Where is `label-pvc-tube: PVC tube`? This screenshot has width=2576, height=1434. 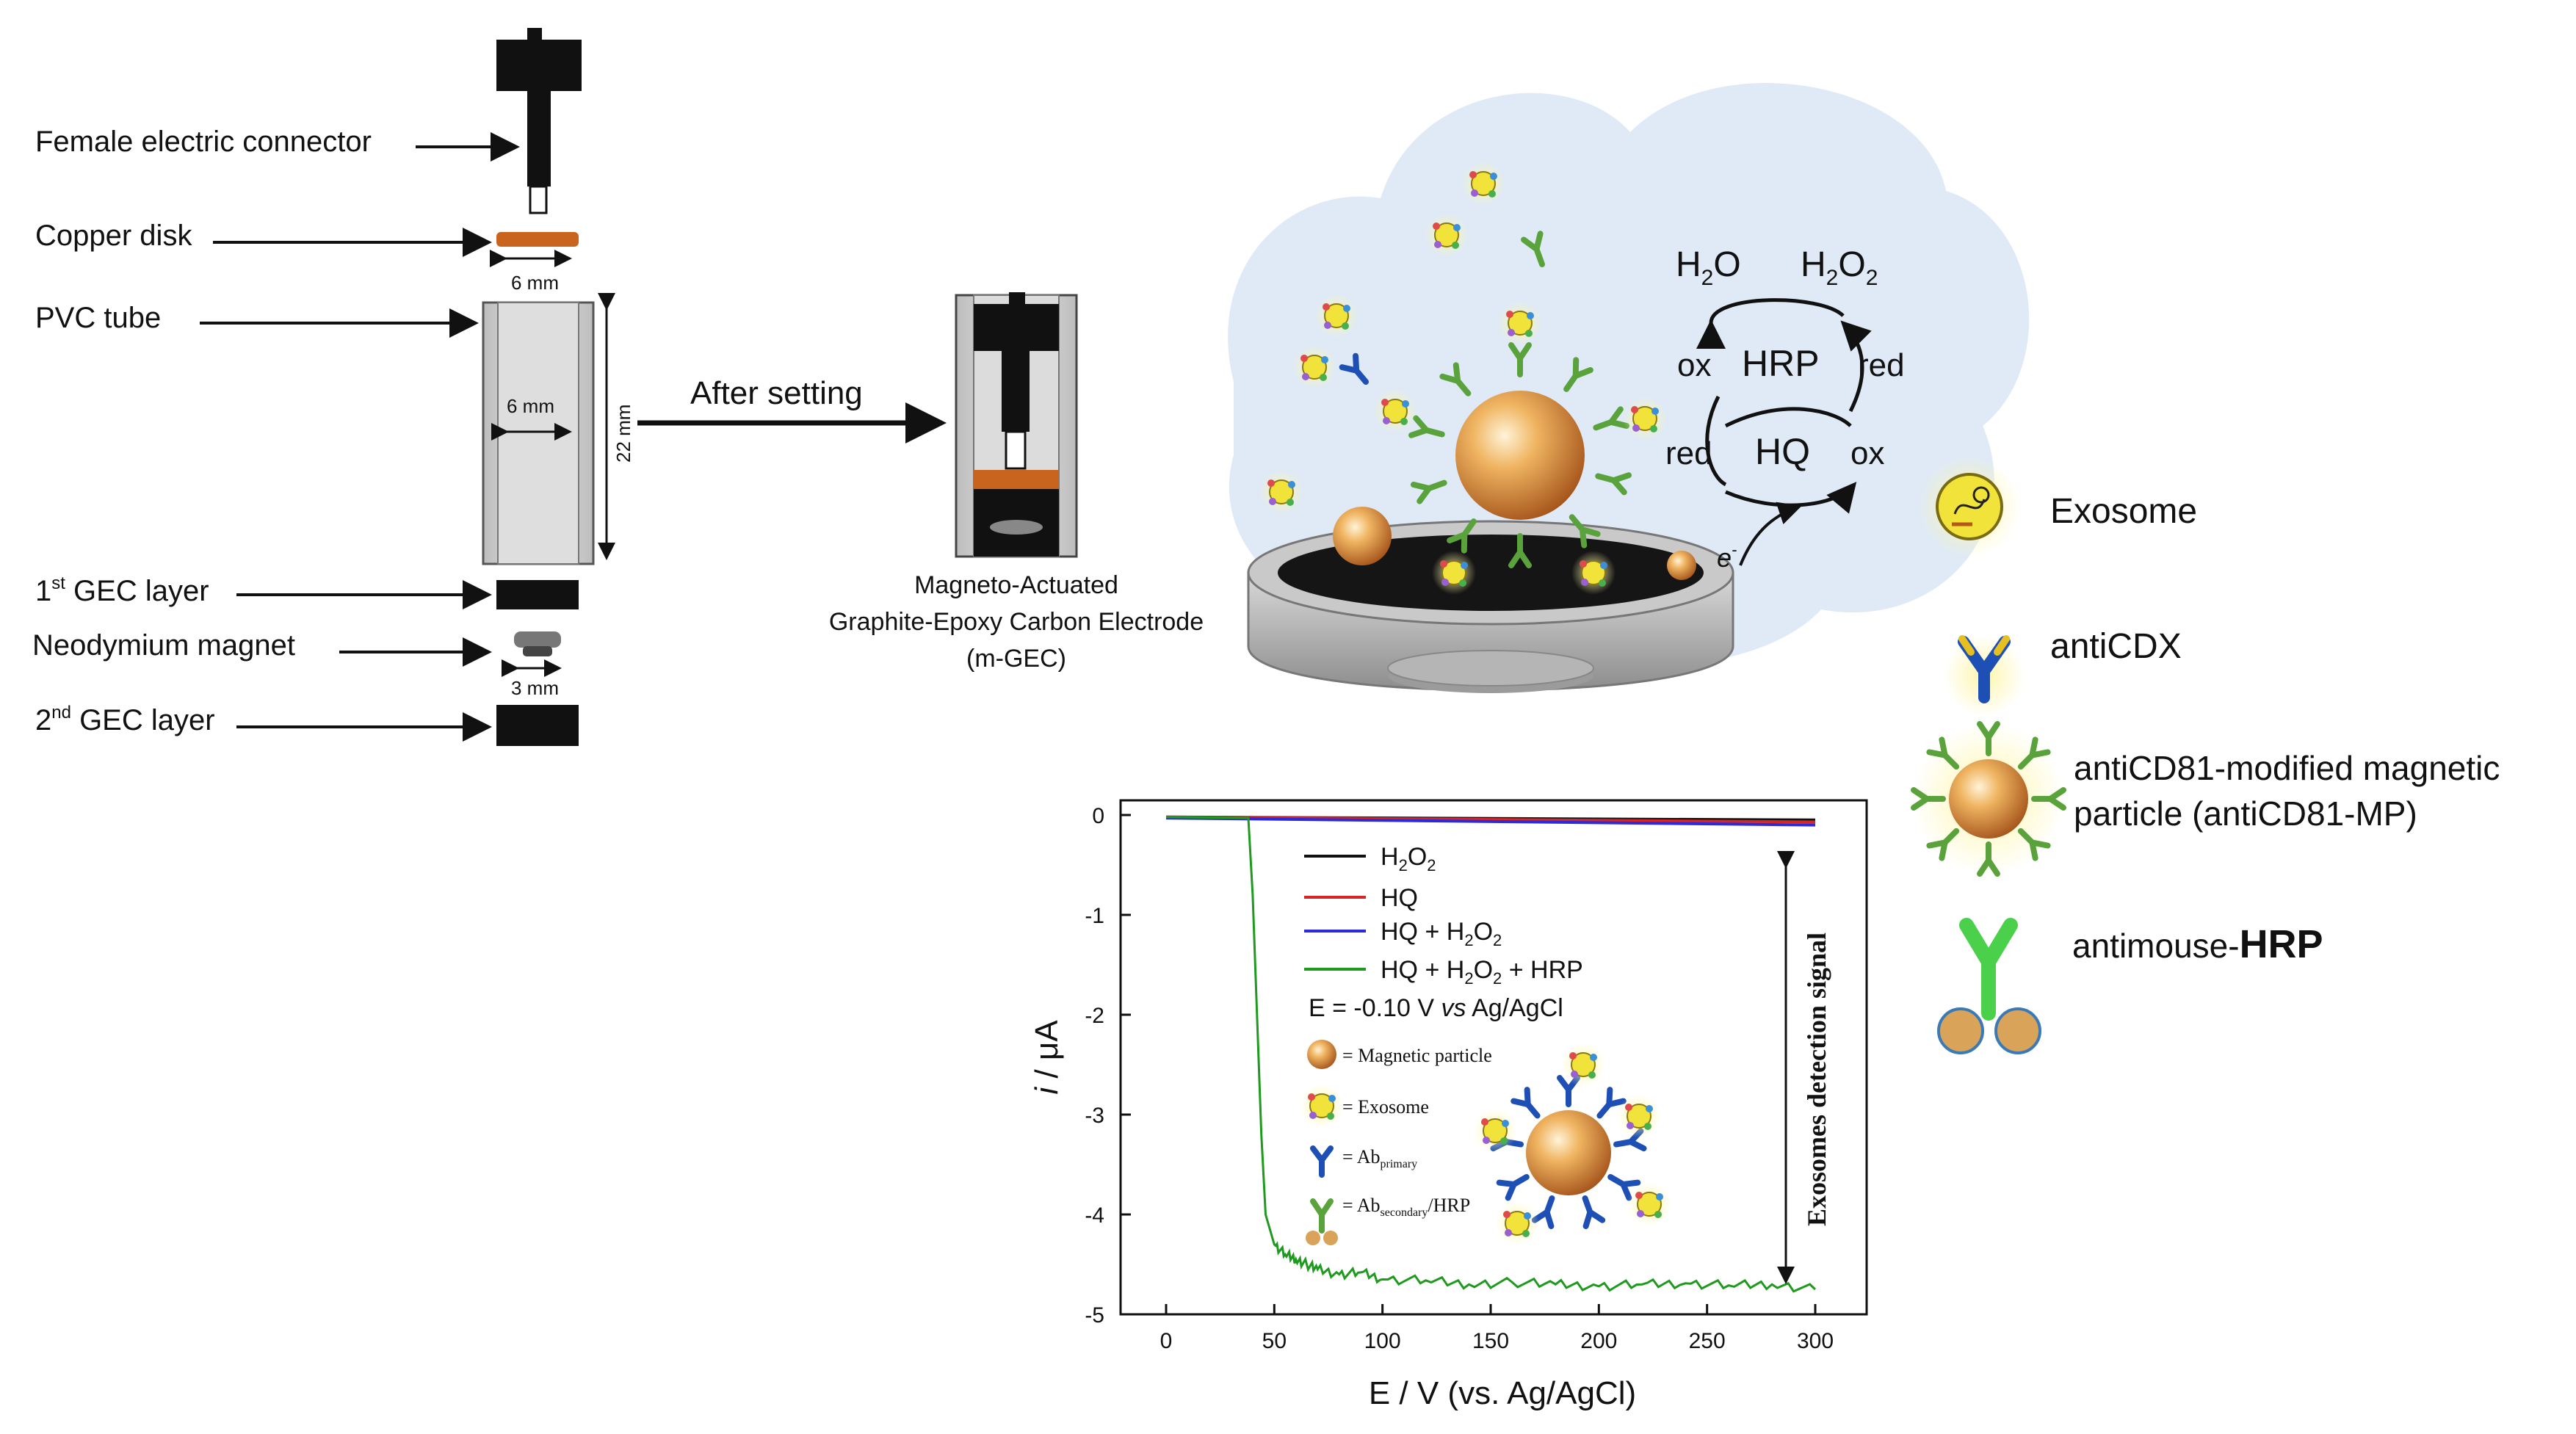
label-pvc-tube: PVC tube is located at coordinates (98, 318).